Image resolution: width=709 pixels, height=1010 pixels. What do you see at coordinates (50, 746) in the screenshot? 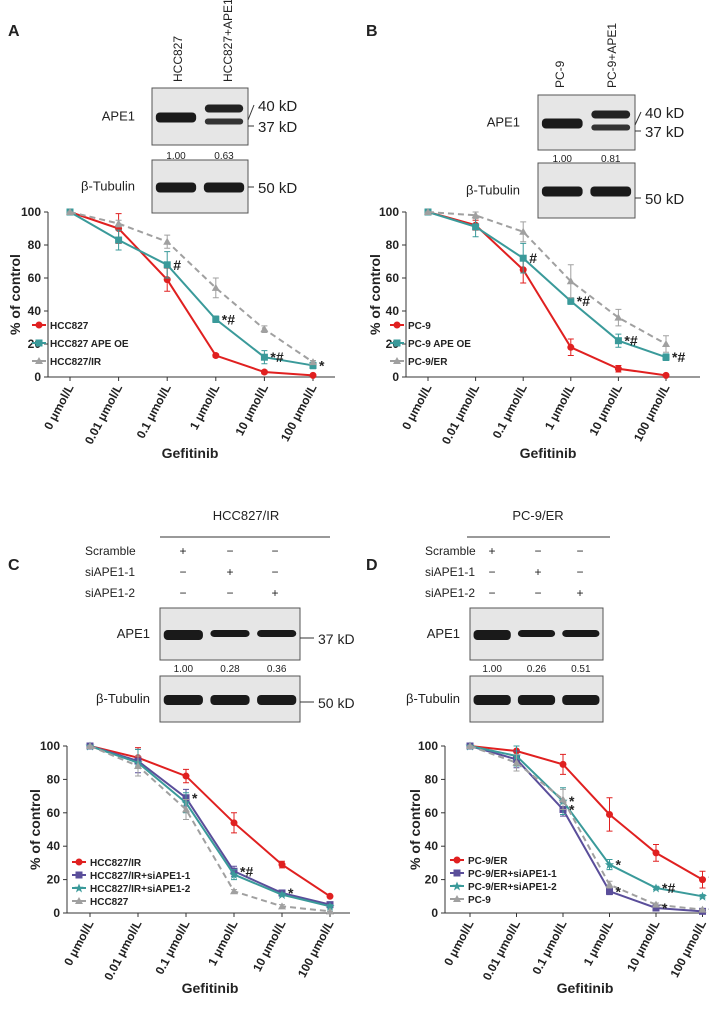
I see `y-tick-label: 100` at bounding box center [50, 746].